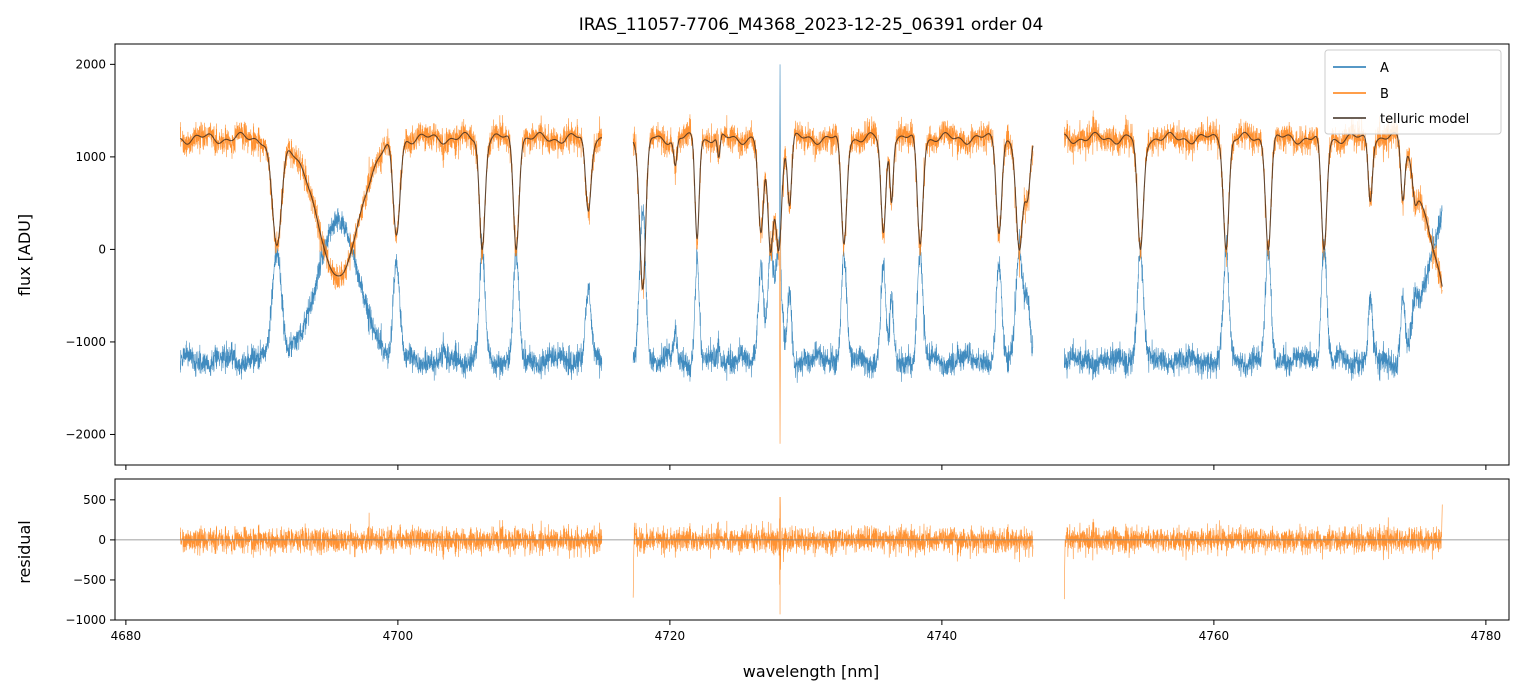 The height and width of the screenshot is (696, 1524). Describe the element at coordinates (942, 636) in the screenshot. I see `residual-x-tick-label: 4740` at that location.